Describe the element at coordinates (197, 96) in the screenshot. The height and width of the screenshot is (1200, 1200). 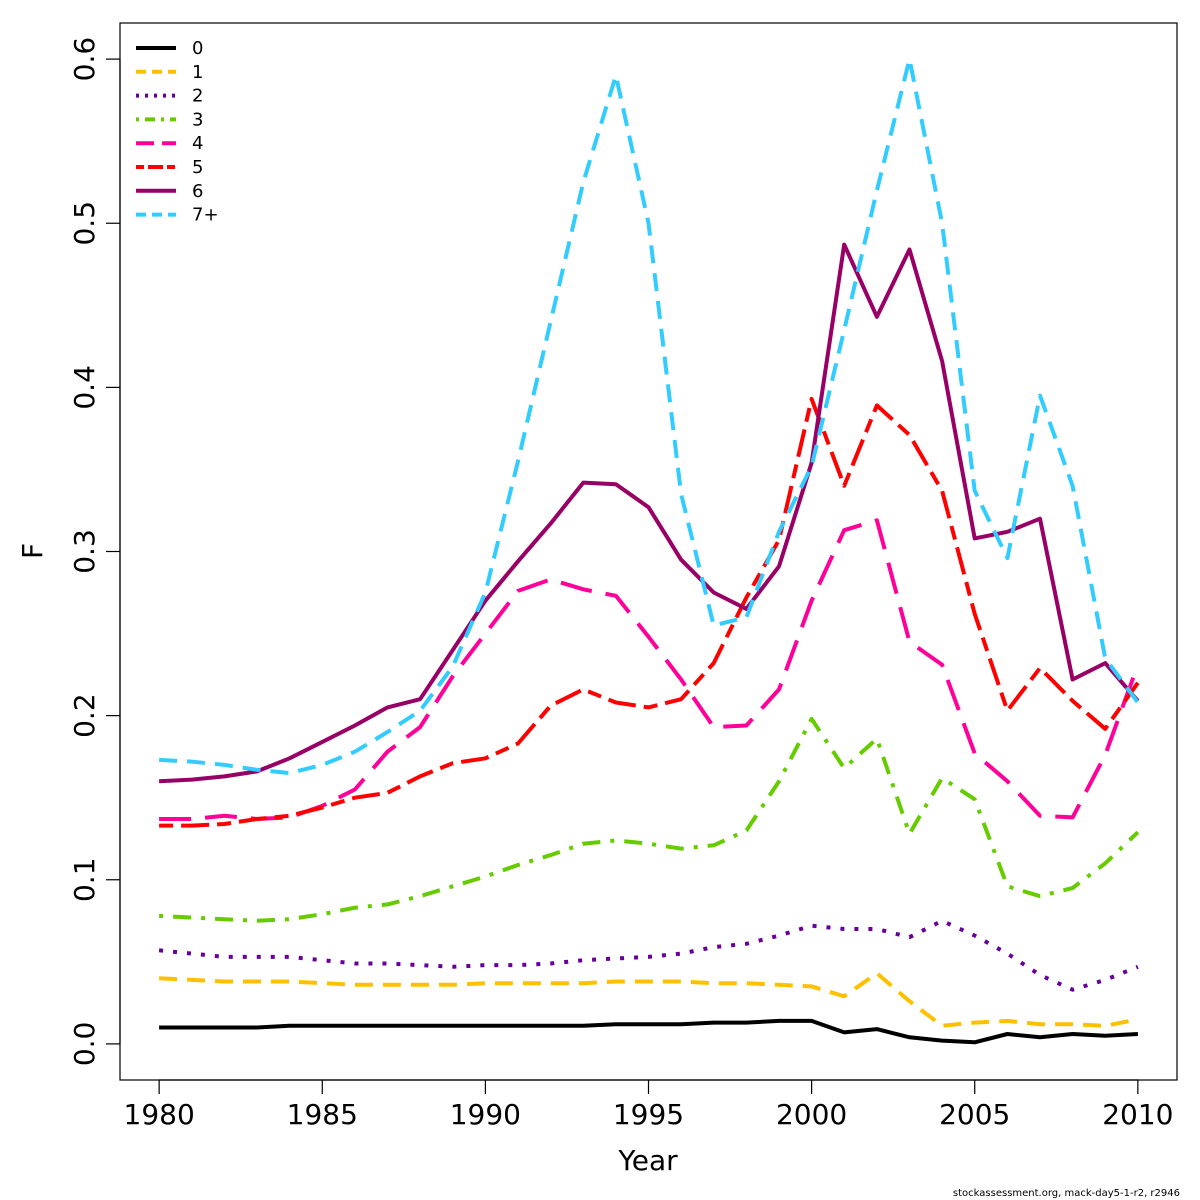
I see `legend-label: 2` at that location.